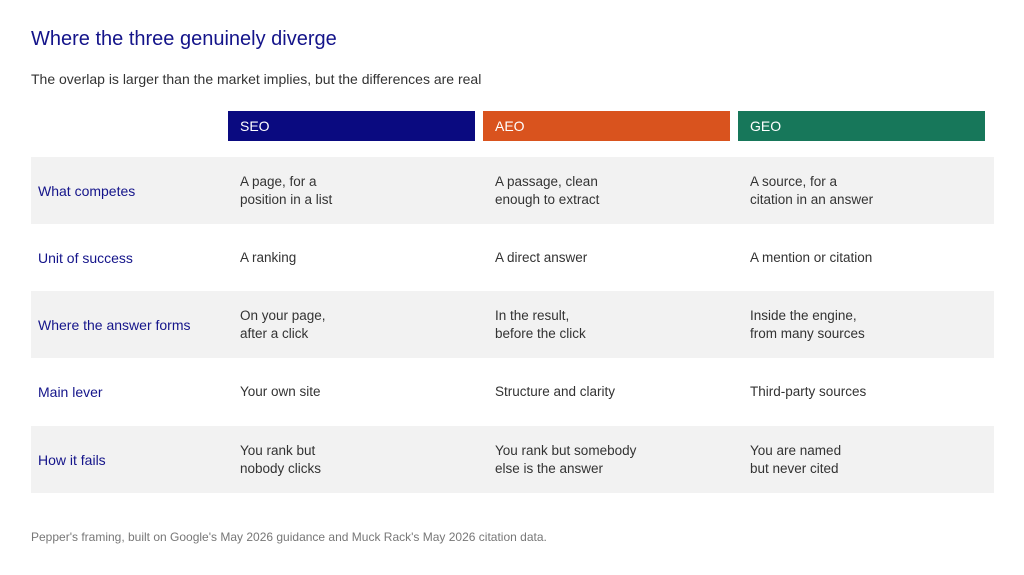 The height and width of the screenshot is (575, 1024). Describe the element at coordinates (547, 190) in the screenshot. I see `cell-aeo: A passage, clean enough to extract` at that location.